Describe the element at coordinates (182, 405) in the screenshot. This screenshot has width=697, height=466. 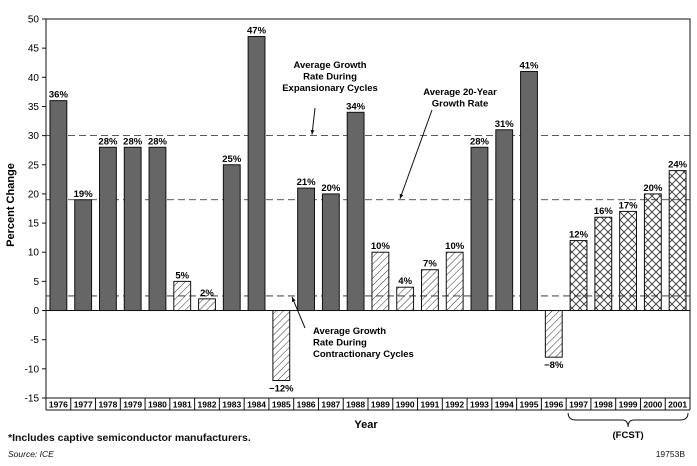
I see `x-tick-label: 1981` at that location.